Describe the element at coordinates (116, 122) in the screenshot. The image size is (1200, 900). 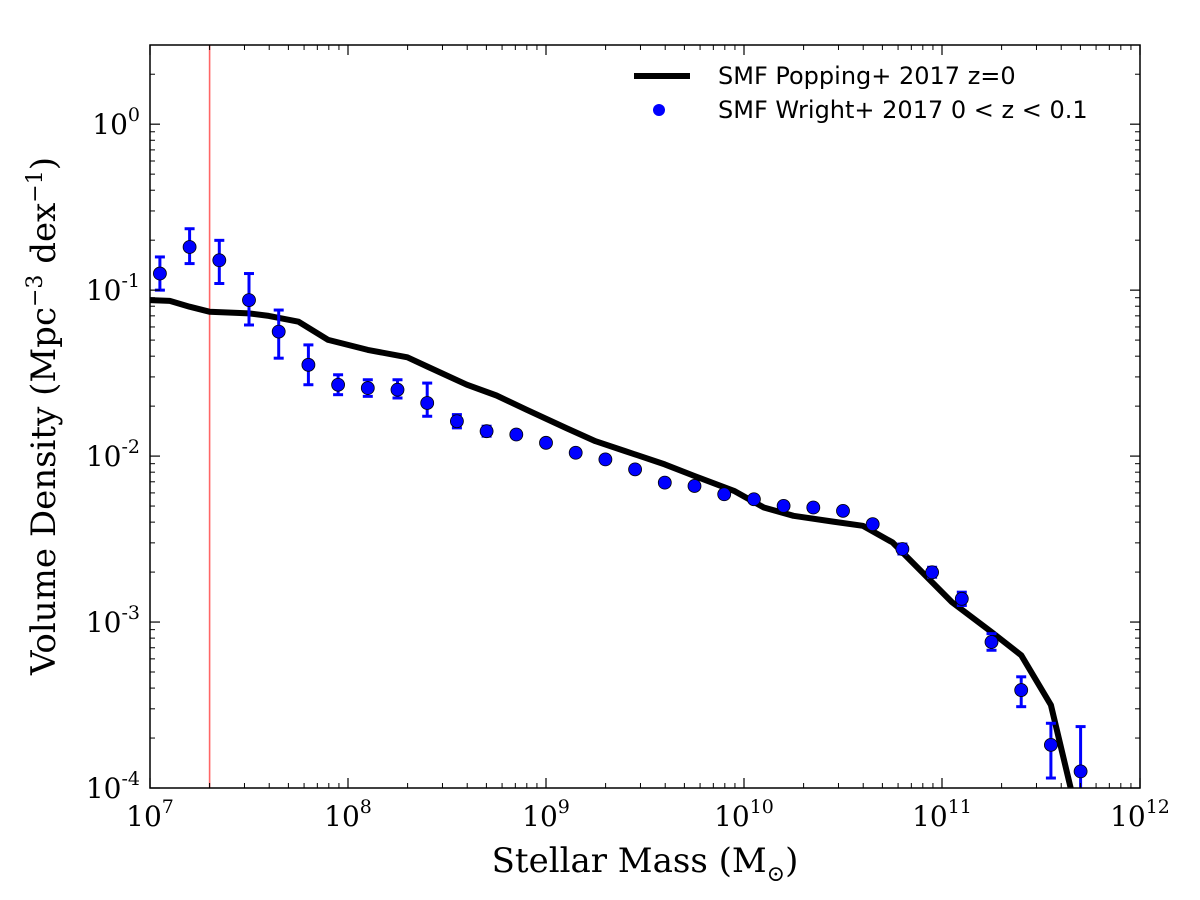
I see `y-tick-label: 10⁰` at that location.